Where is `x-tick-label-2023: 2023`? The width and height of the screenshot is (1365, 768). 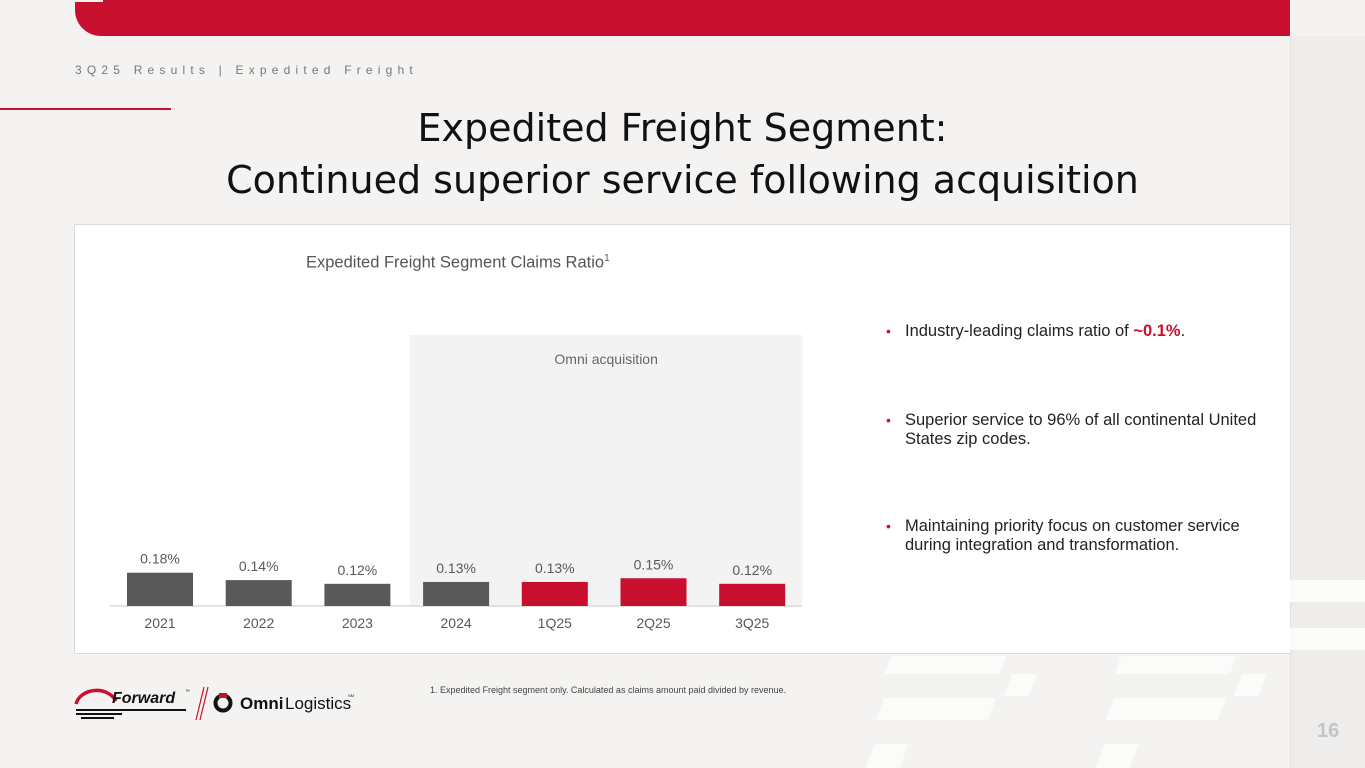
x-tick-label-2023: 2023 is located at coordinates (357, 623).